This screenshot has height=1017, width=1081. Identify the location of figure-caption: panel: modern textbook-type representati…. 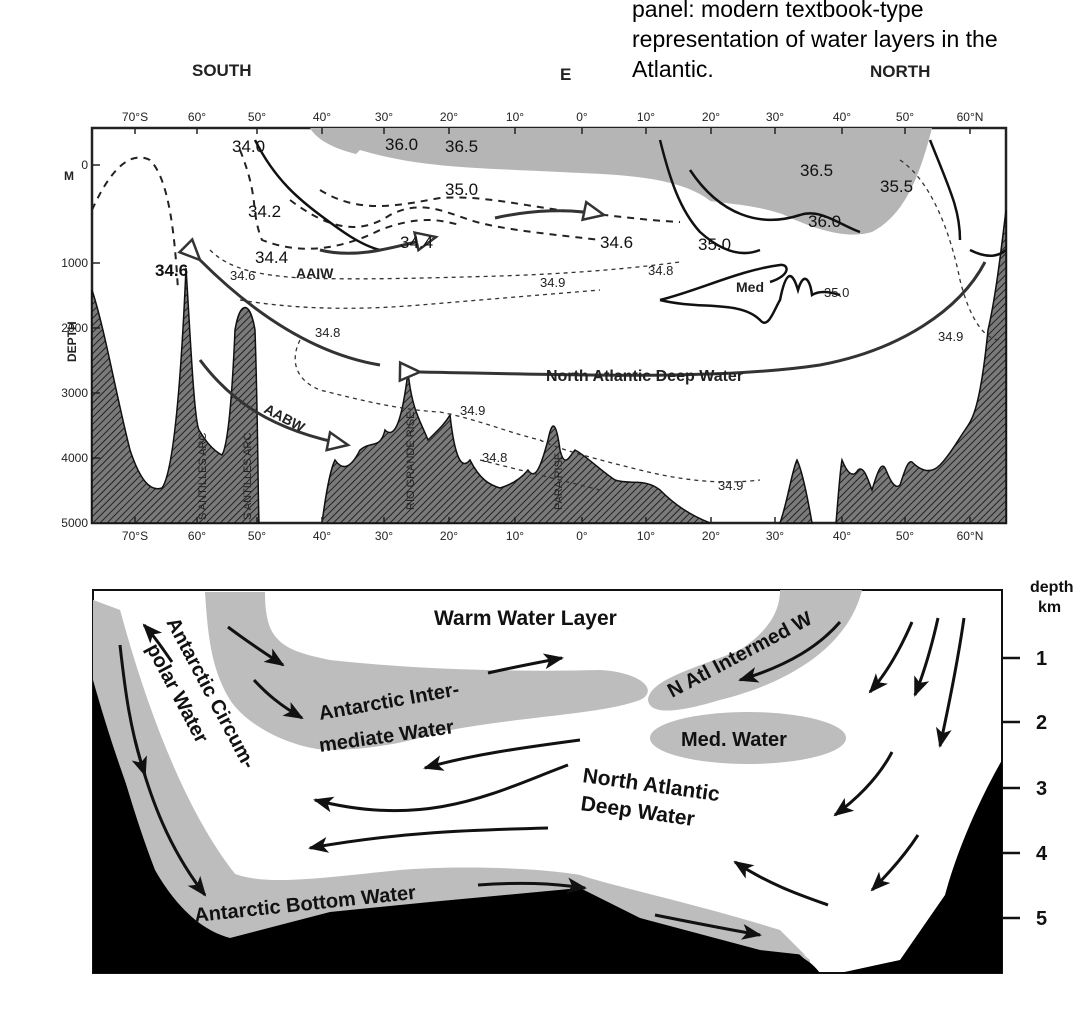
(815, 41).